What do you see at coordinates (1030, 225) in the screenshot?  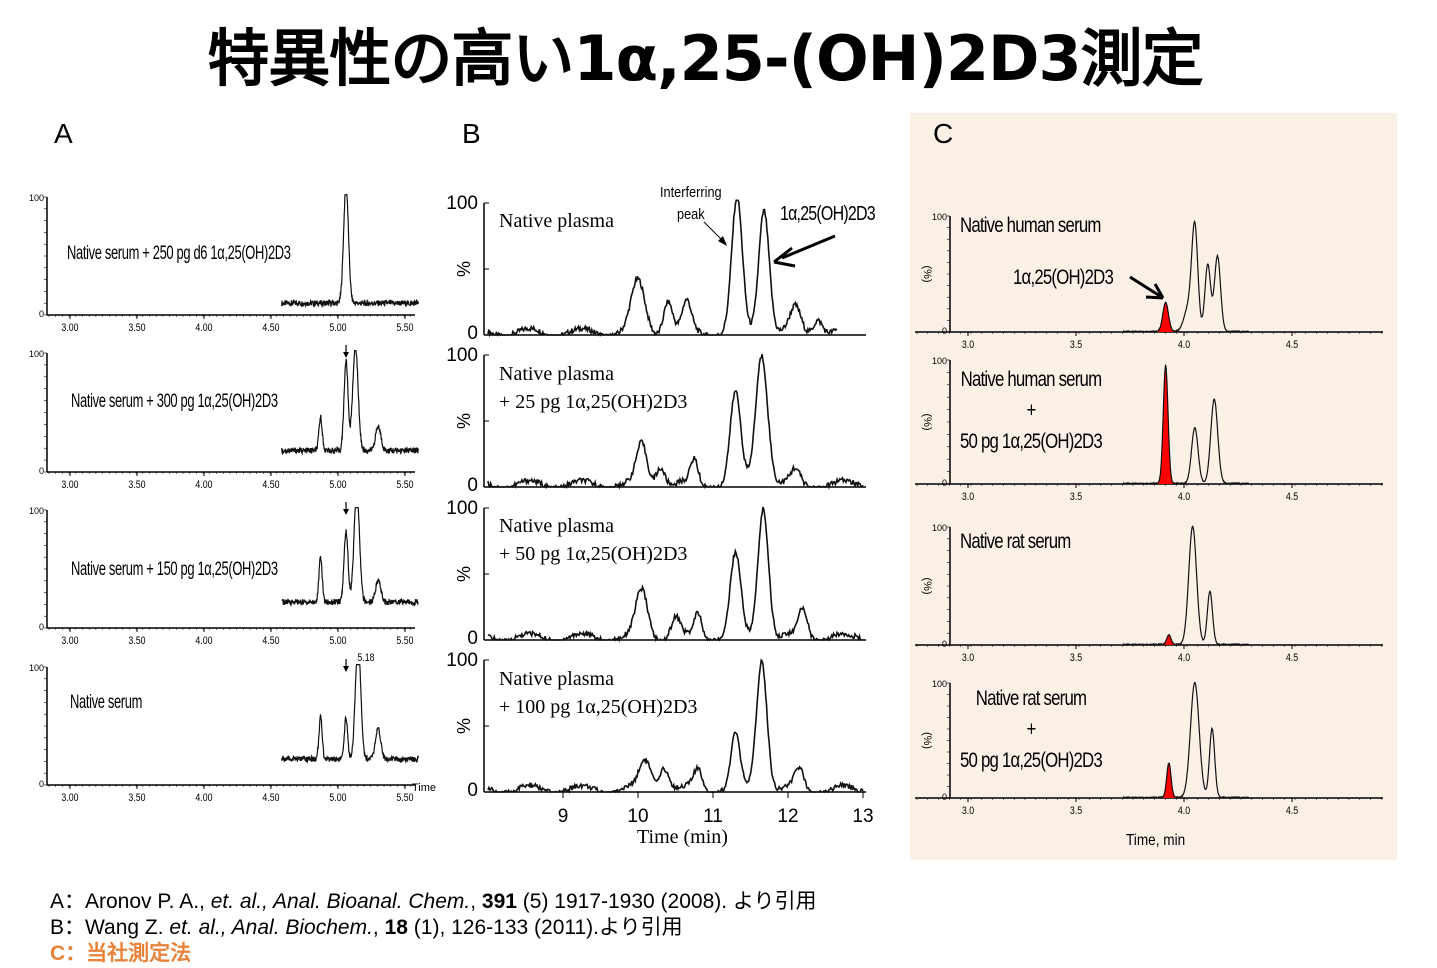 I see `trace-label-c1: Native human serum` at bounding box center [1030, 225].